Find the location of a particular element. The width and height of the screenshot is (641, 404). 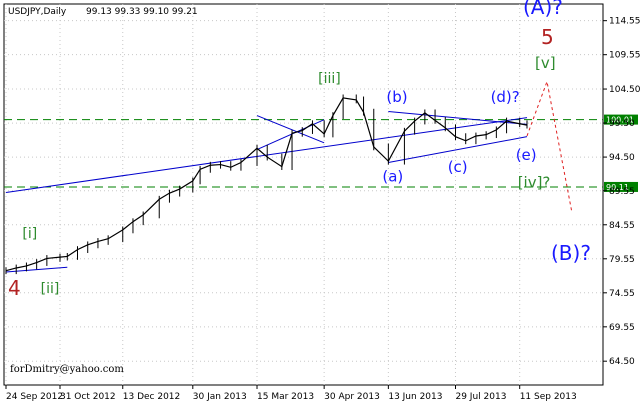

forecast-path is located at coordinates (549, 146).